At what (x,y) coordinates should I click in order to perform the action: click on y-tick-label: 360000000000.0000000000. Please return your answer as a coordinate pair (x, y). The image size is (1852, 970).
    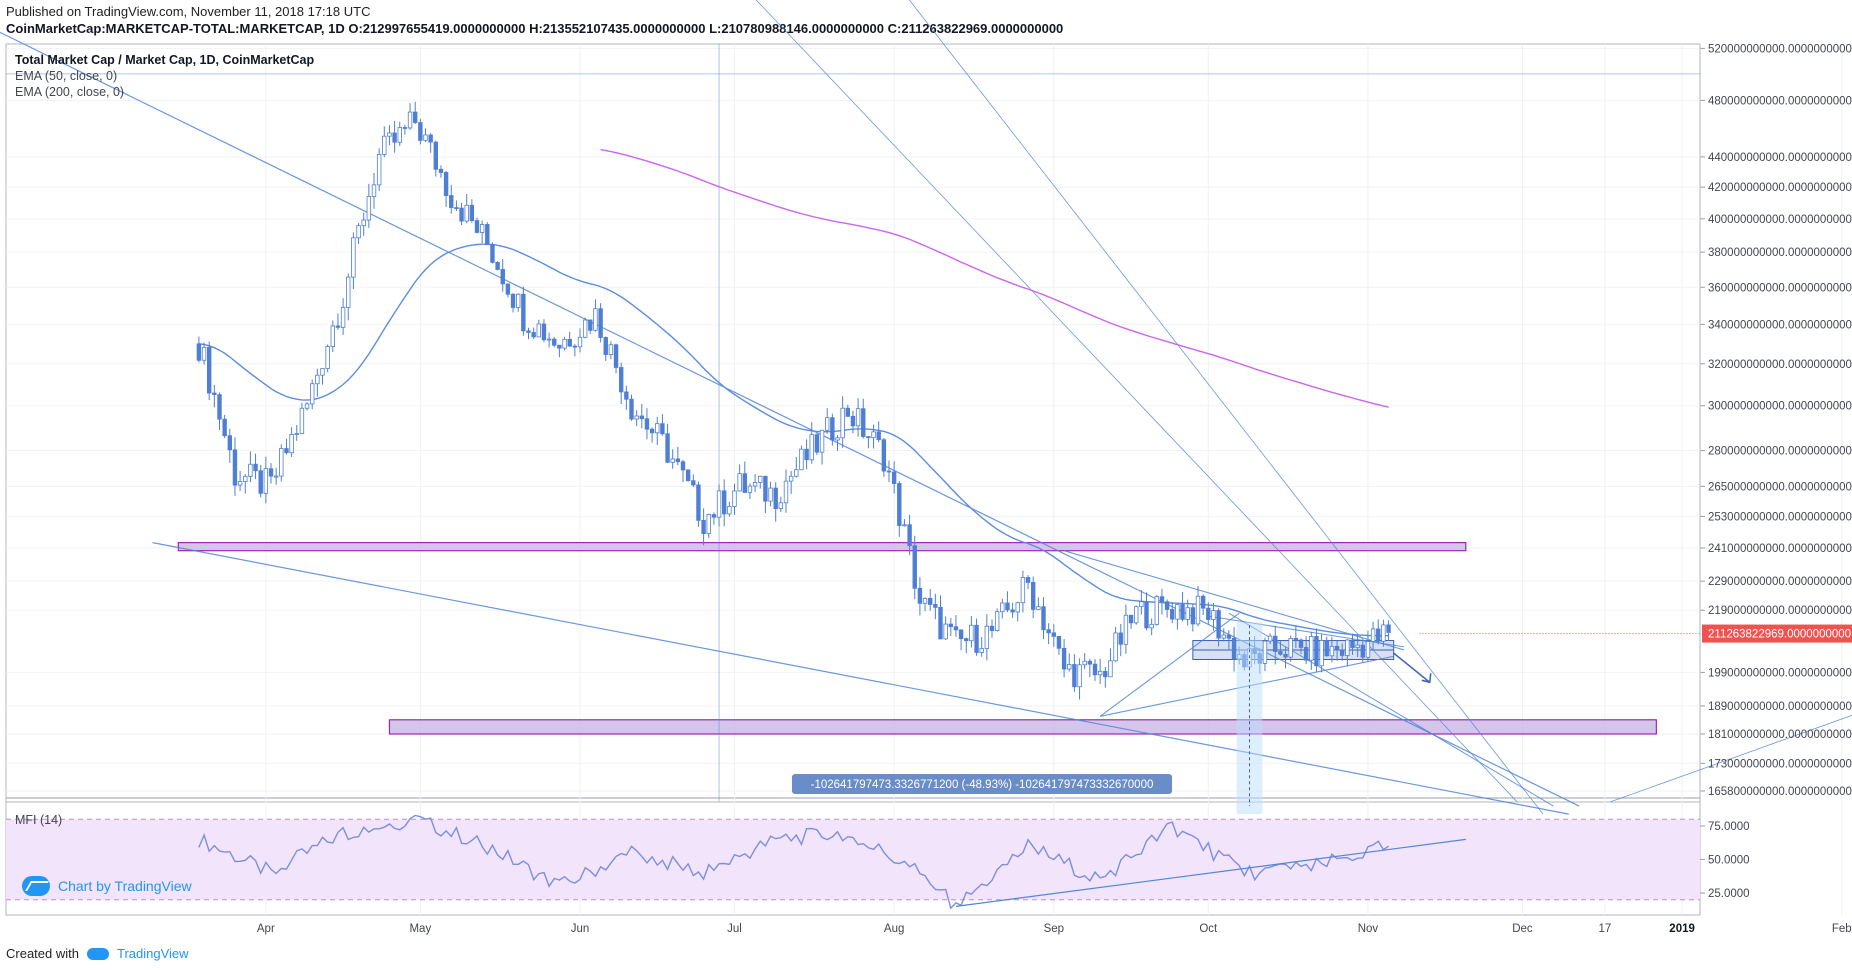
    Looking at the image, I should click on (1780, 288).